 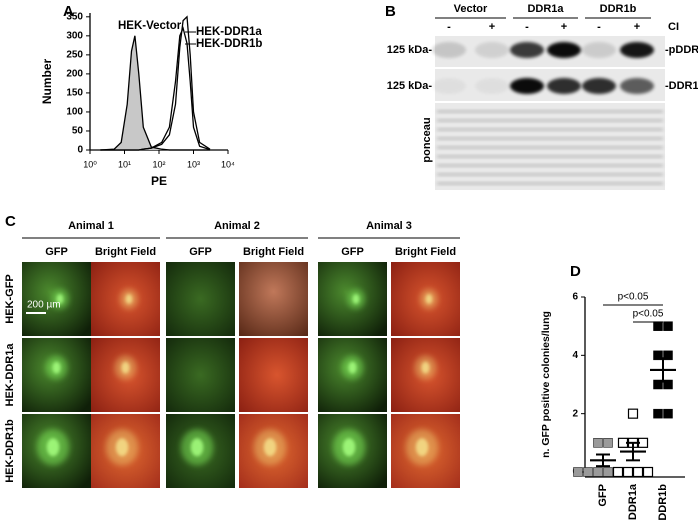 I want to click on band-label: -DDR1, so click(x=681, y=86).